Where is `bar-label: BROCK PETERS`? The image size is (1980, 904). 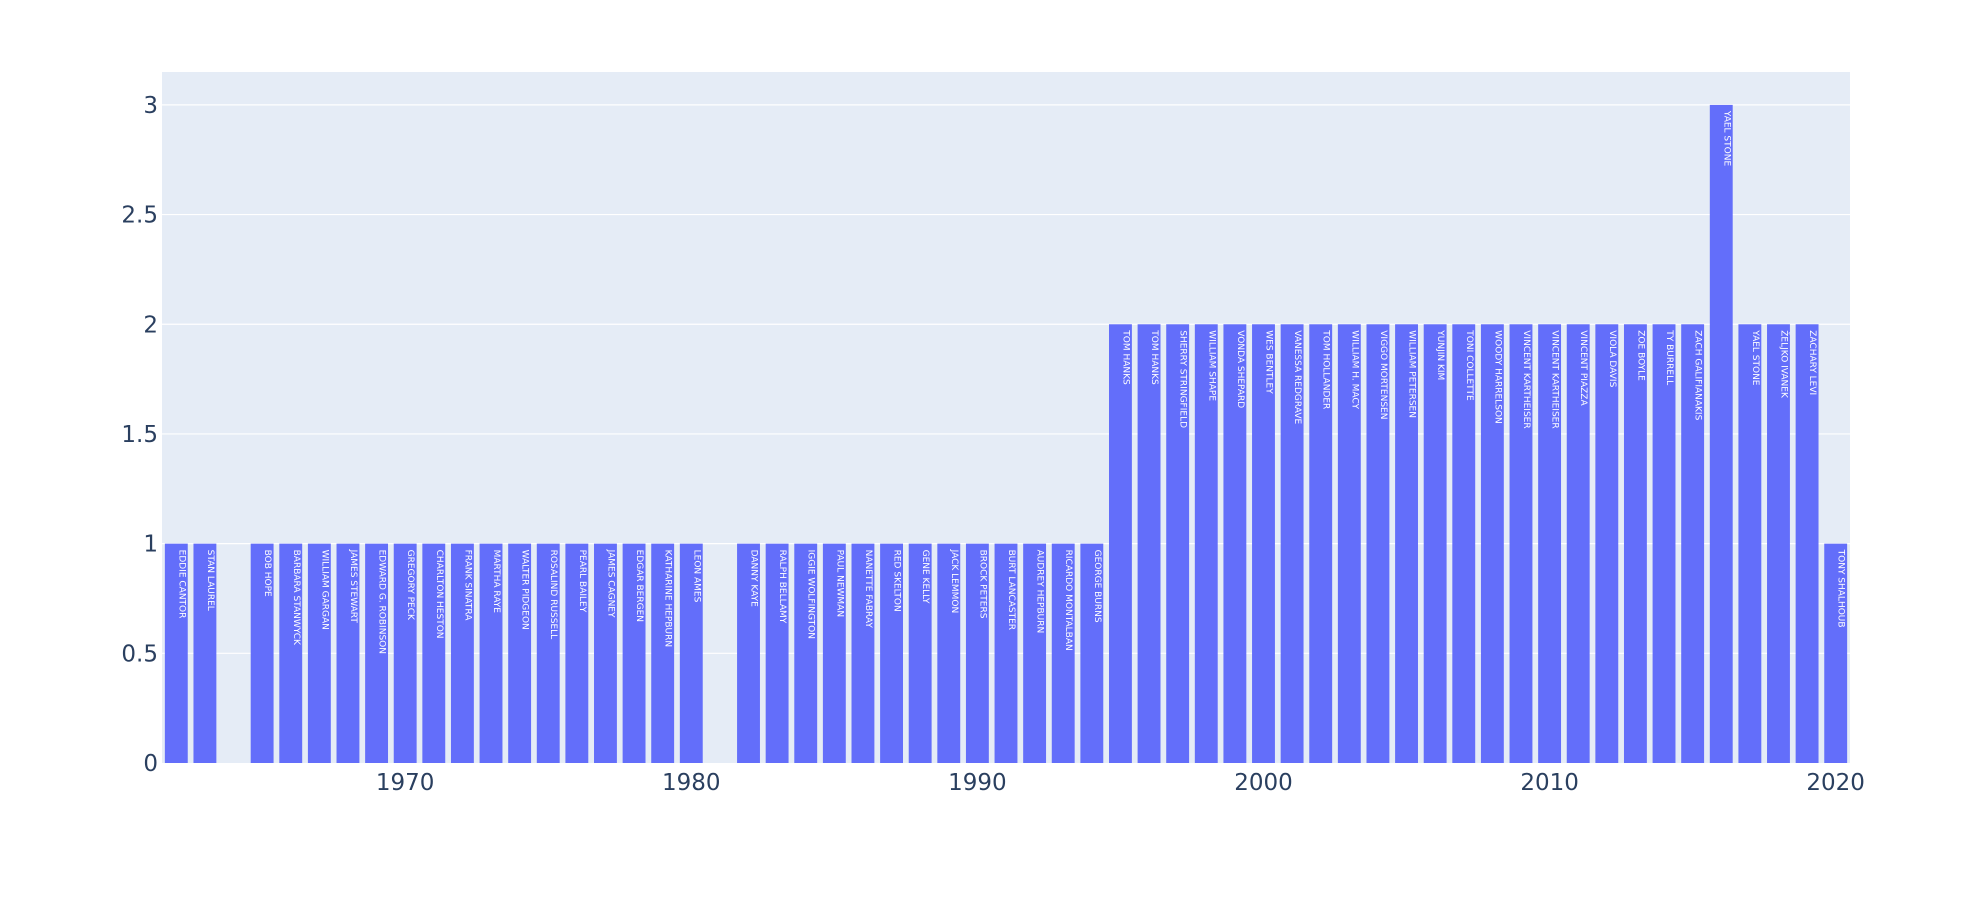 bar-label: BROCK PETERS is located at coordinates (982, 584).